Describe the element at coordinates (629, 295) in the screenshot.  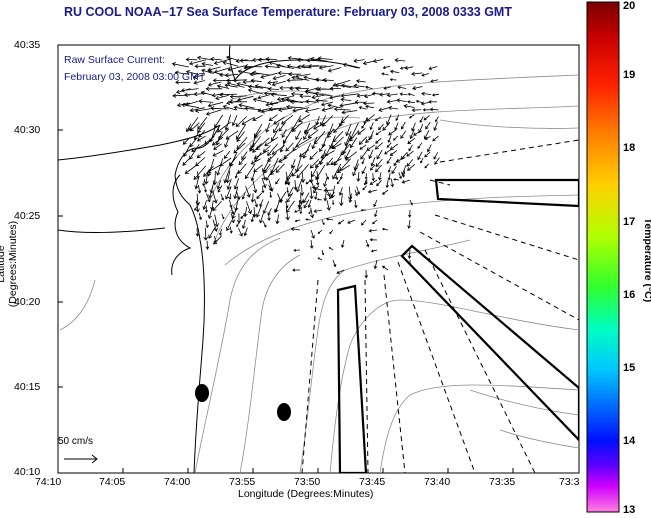
I see `colorbar-tick-label: 16` at that location.